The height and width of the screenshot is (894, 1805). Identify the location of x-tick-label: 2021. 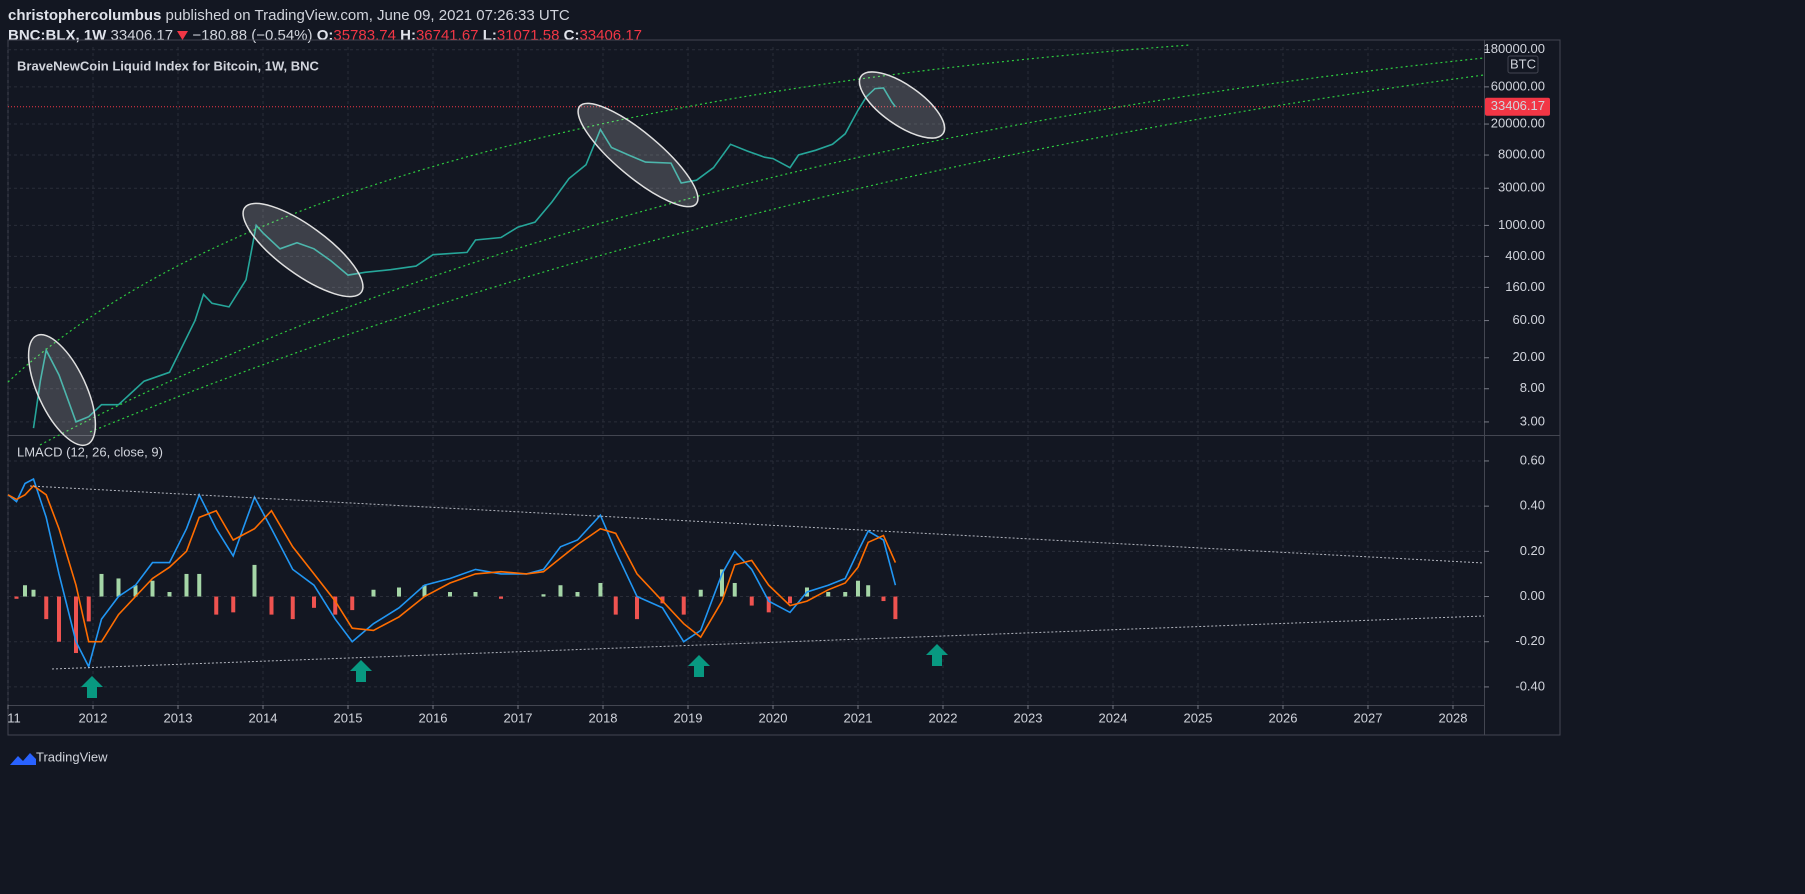
(858, 717).